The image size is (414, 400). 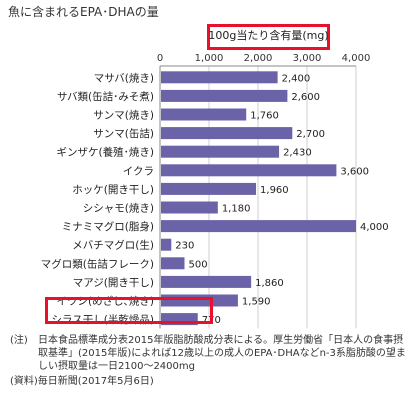 What do you see at coordinates (274, 190) in the screenshot?
I see `value-label: 1,960` at bounding box center [274, 190].